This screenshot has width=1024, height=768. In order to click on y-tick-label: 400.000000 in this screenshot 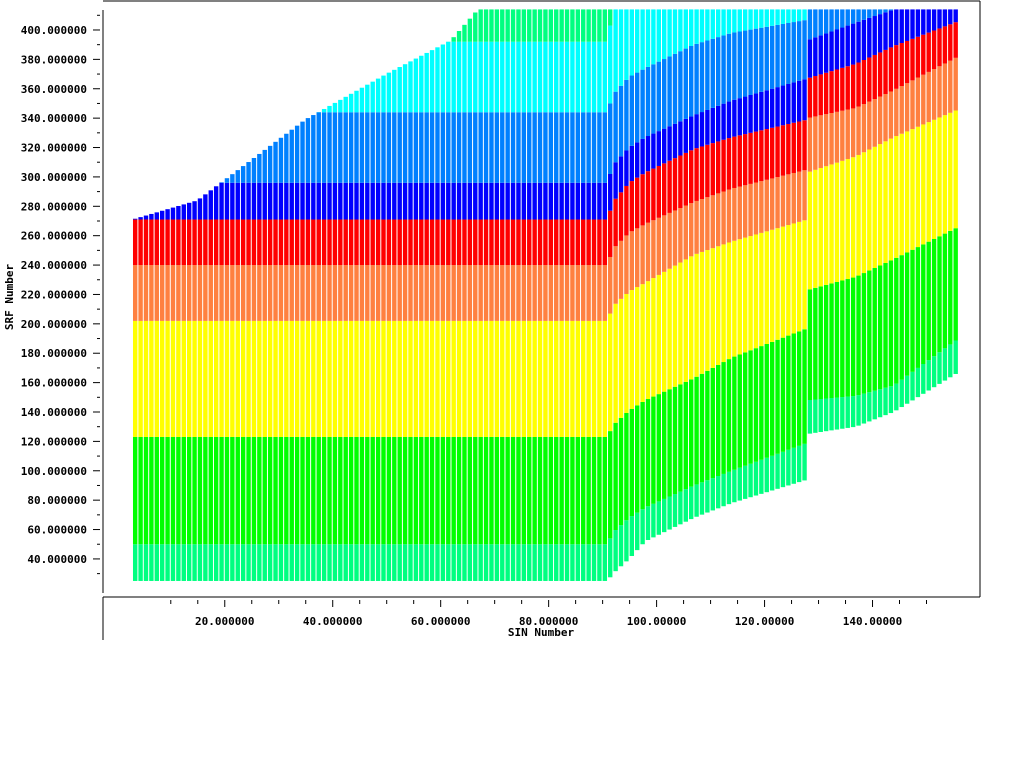, I will do `click(54, 30)`.